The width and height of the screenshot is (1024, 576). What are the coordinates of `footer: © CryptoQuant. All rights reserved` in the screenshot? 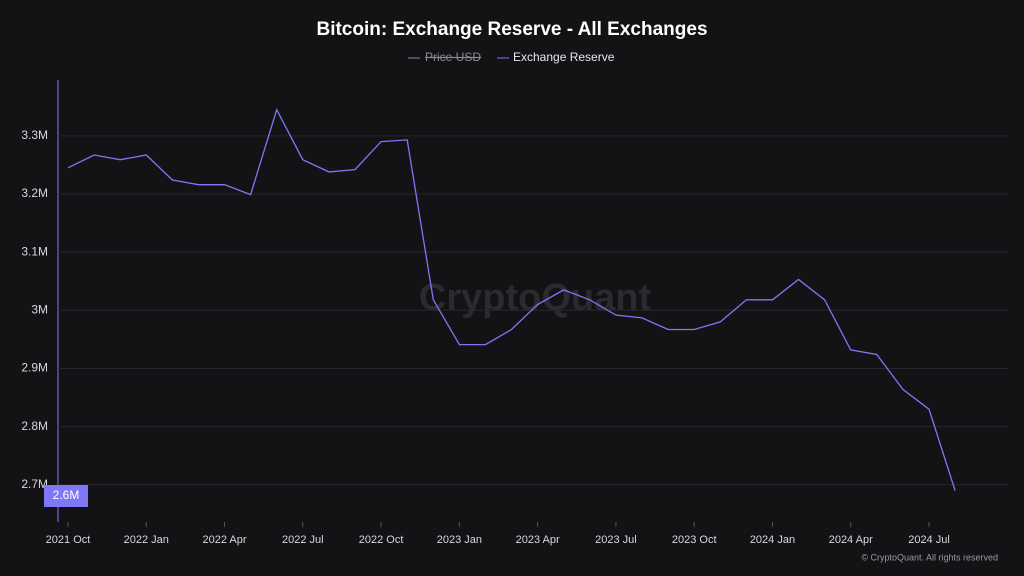 It's located at (929, 557).